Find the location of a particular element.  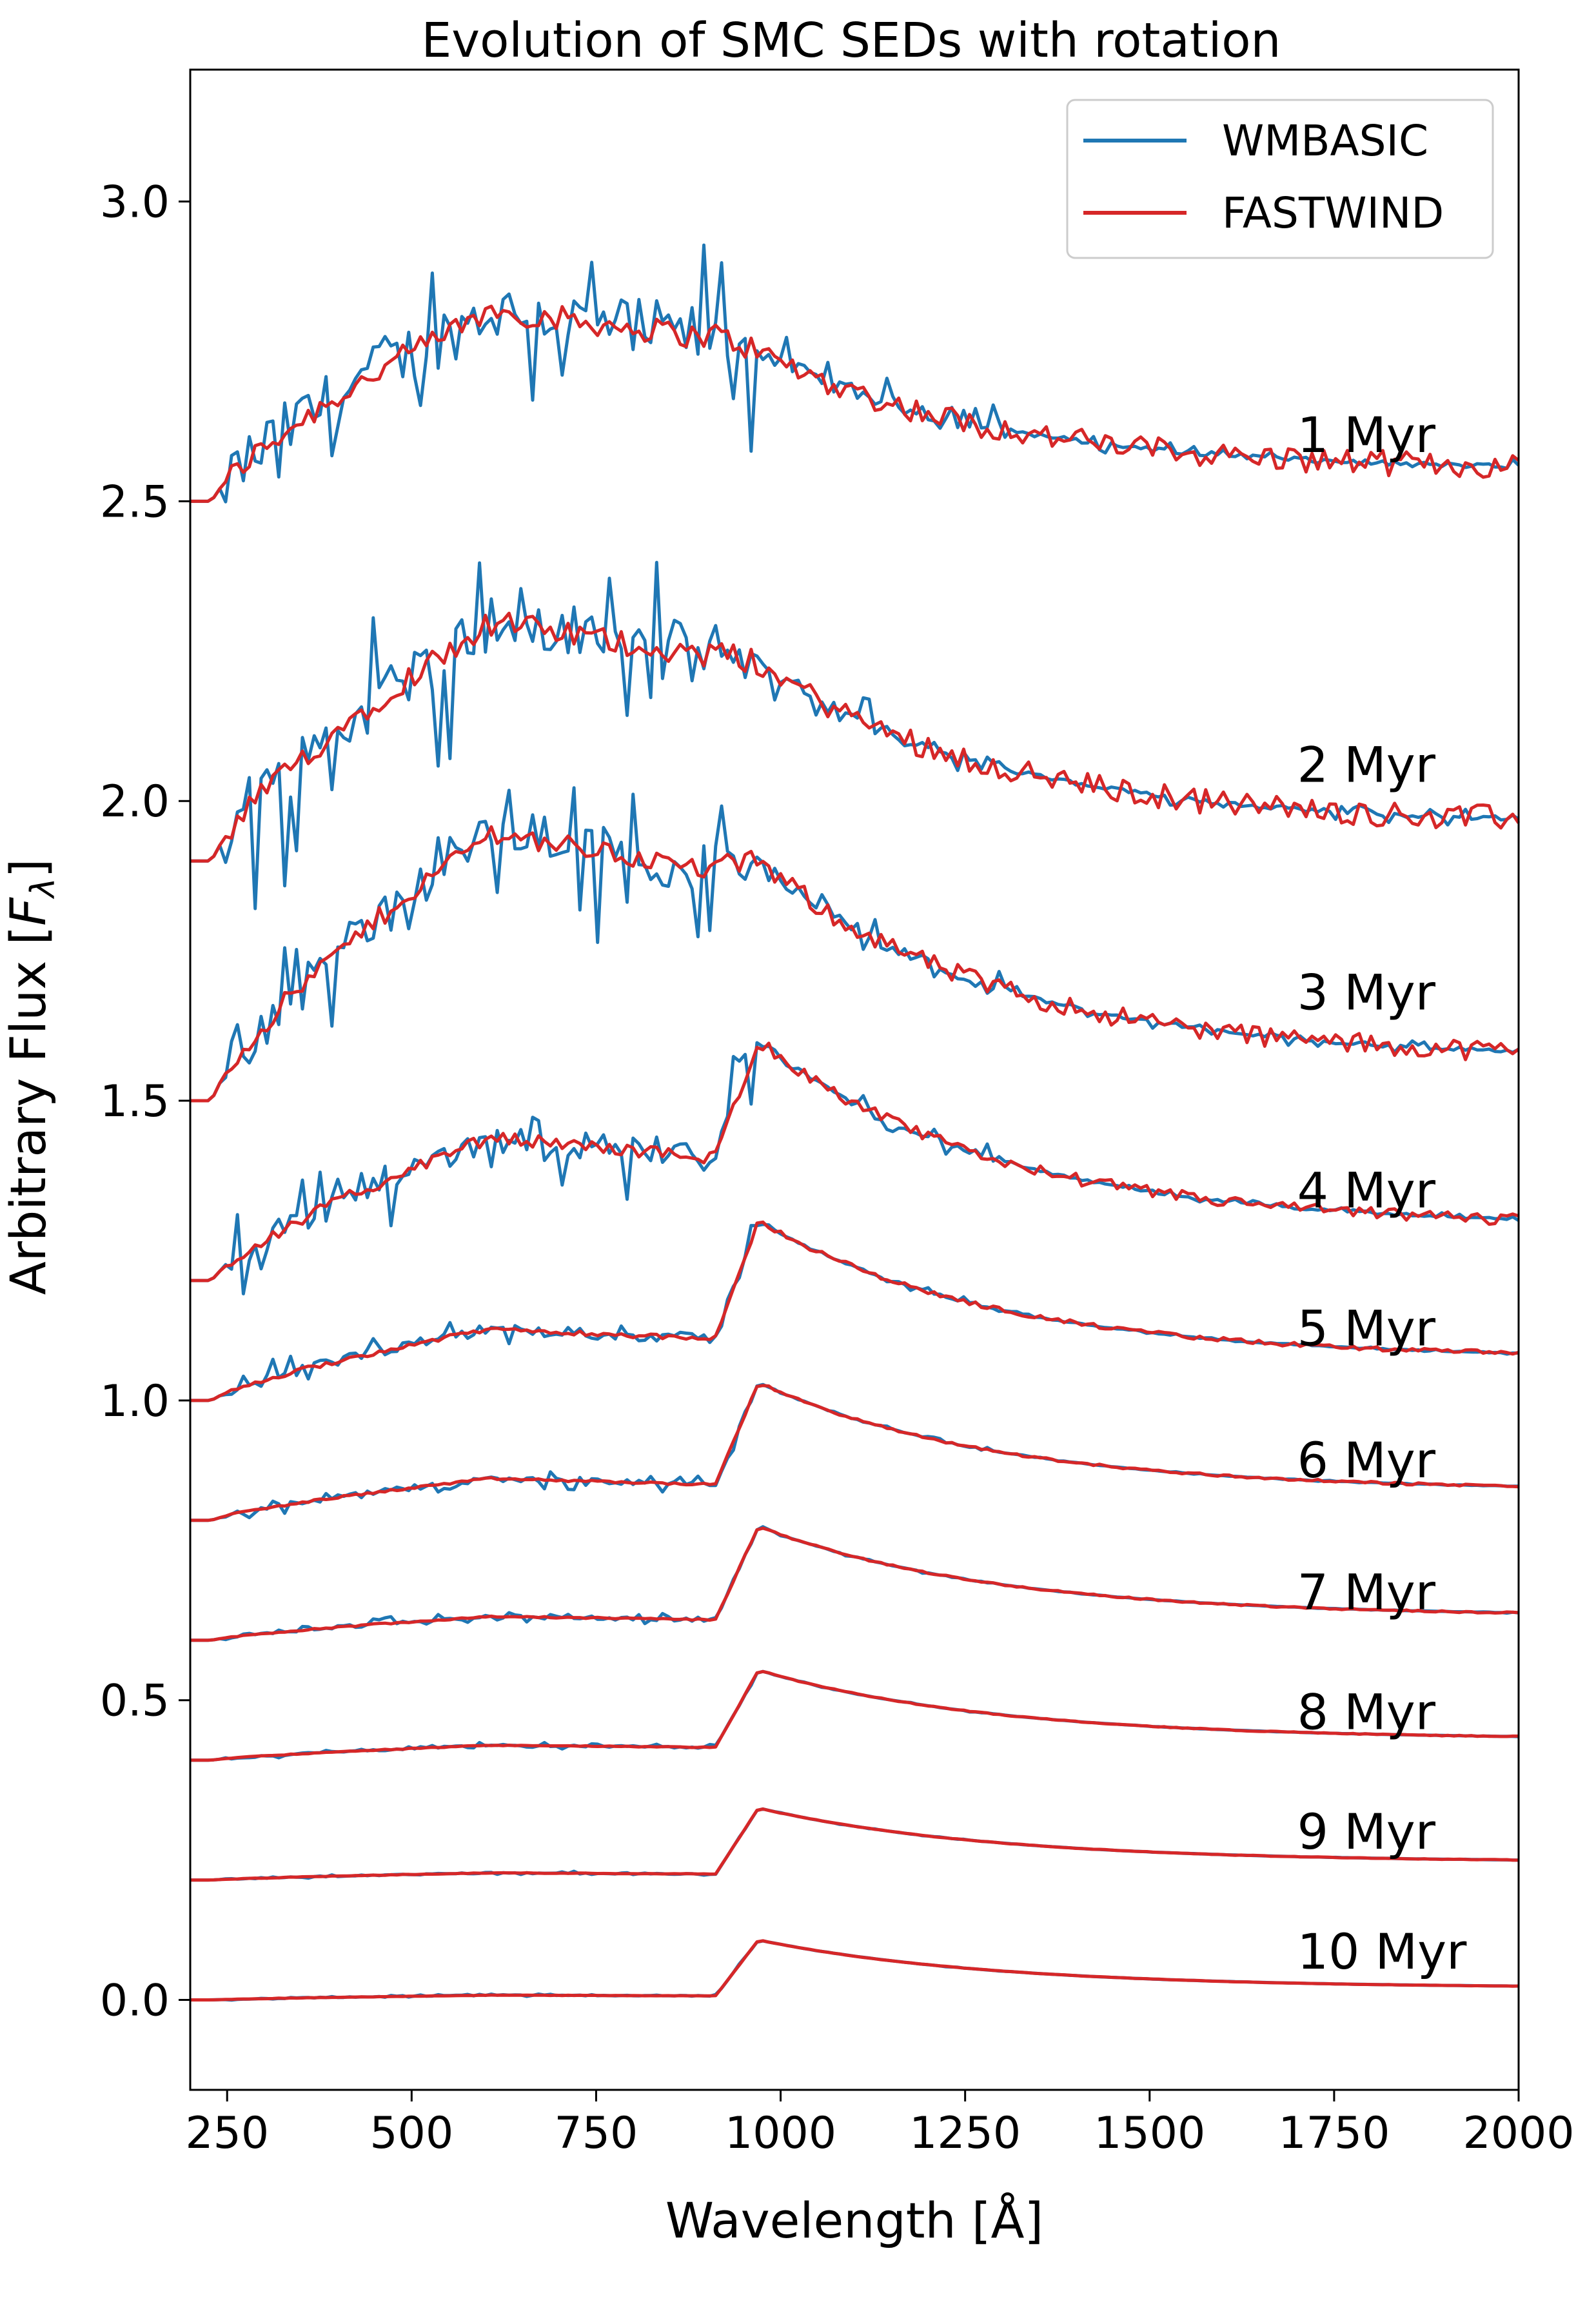

legend-label-fastwind: FASTWIND is located at coordinates (1333, 213).